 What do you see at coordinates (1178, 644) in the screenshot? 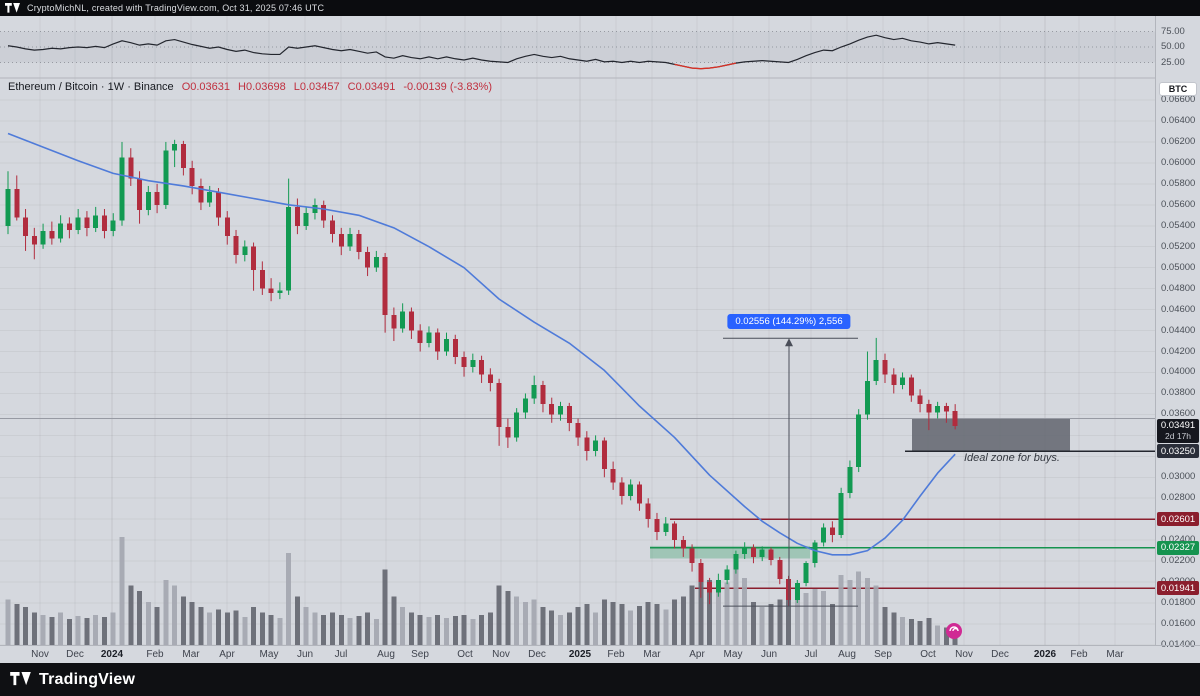
I see `price-tick: 0.01400` at bounding box center [1178, 644].